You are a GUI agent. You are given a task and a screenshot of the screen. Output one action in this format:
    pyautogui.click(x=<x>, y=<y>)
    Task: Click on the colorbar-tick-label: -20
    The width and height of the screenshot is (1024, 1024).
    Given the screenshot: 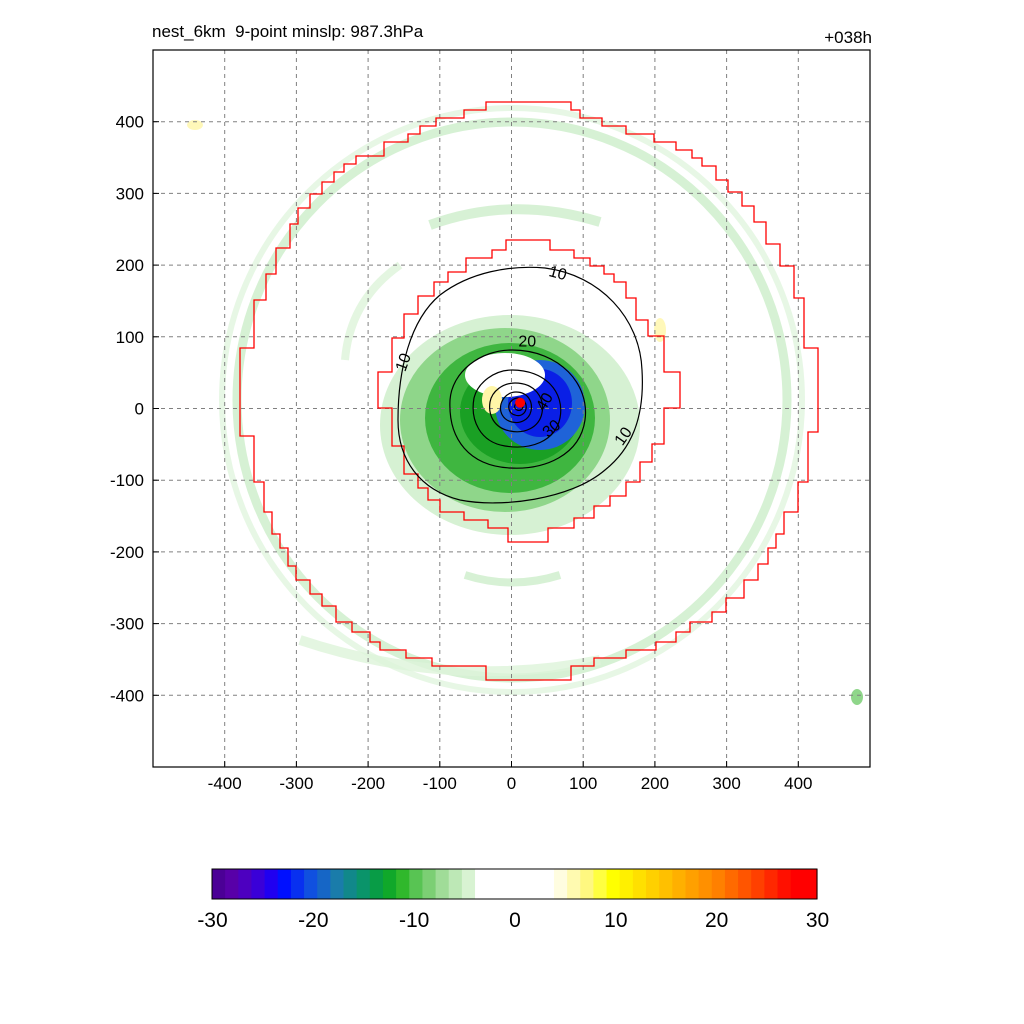 What is the action you would take?
    pyautogui.click(x=313, y=920)
    